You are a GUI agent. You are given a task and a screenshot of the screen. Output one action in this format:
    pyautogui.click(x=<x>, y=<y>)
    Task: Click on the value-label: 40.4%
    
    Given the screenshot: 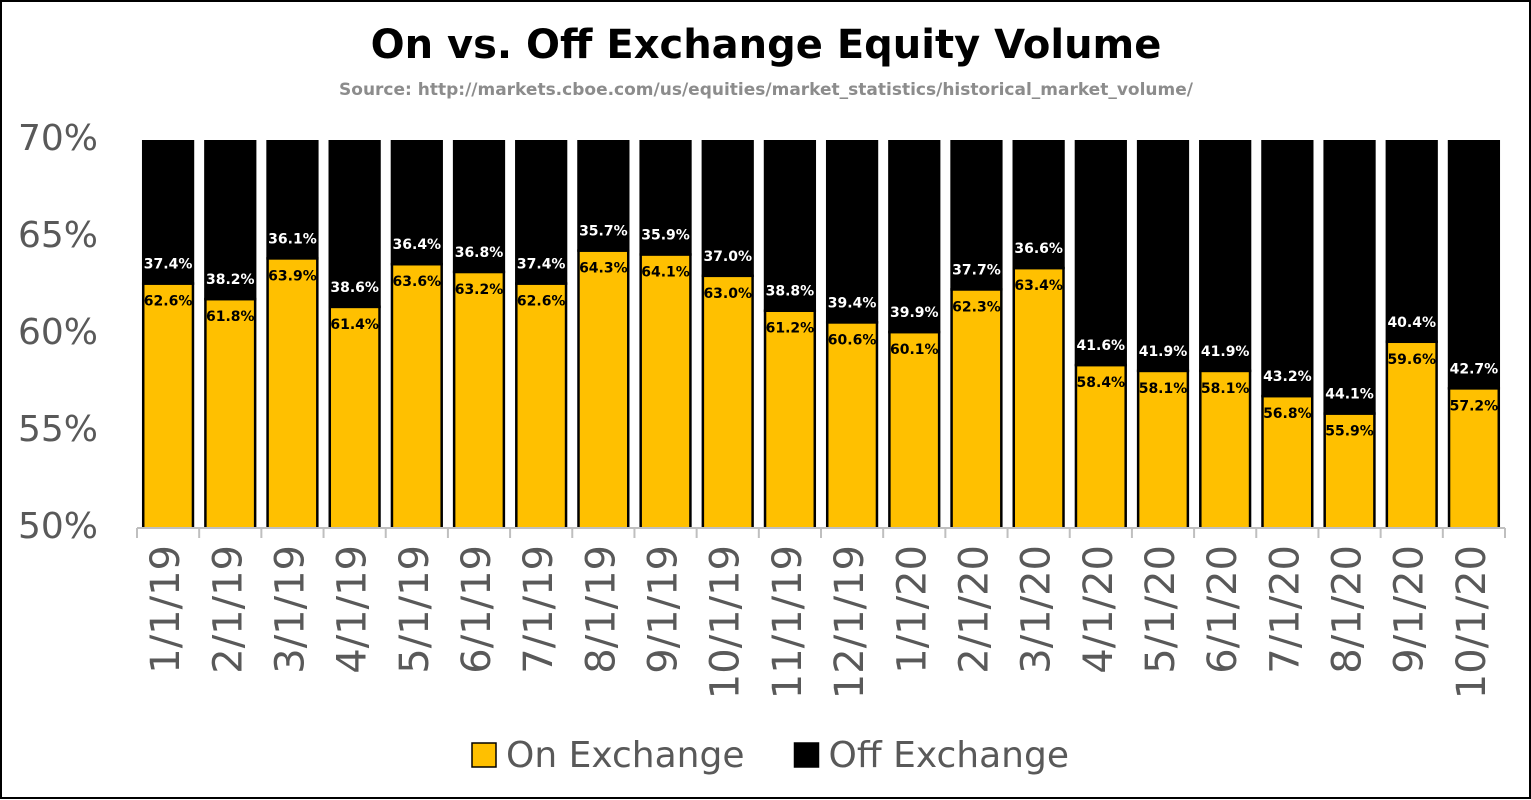 What is the action you would take?
    pyautogui.click(x=1411, y=323)
    